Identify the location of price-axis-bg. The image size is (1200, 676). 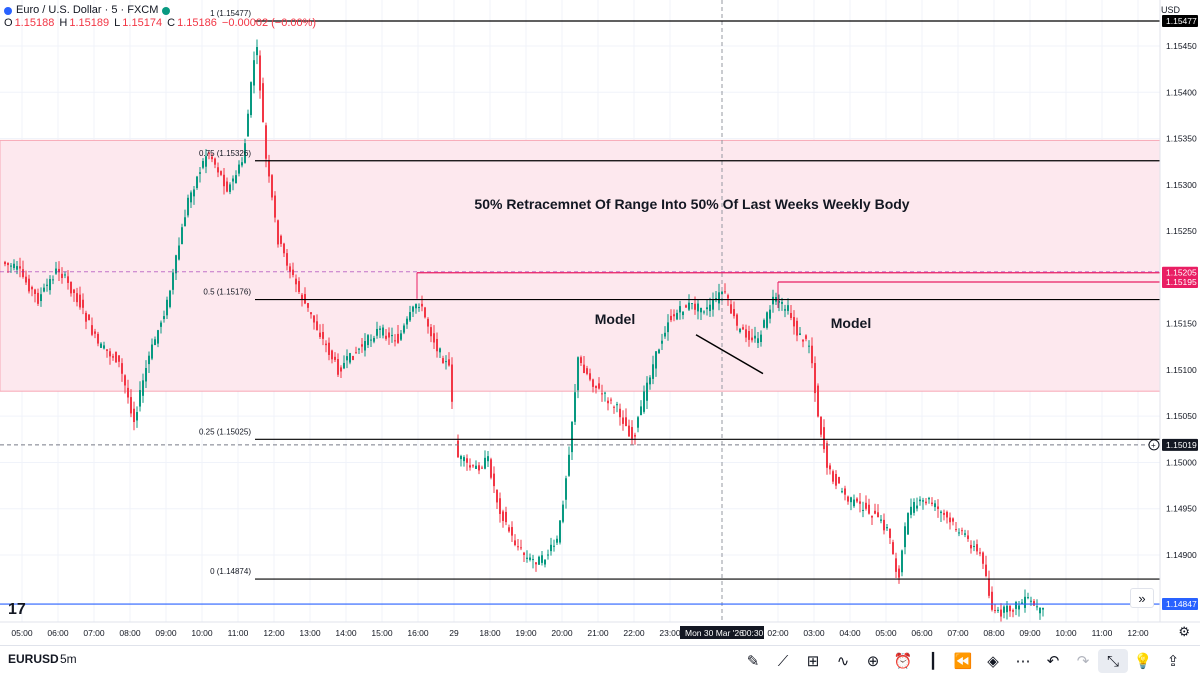
(1180, 322).